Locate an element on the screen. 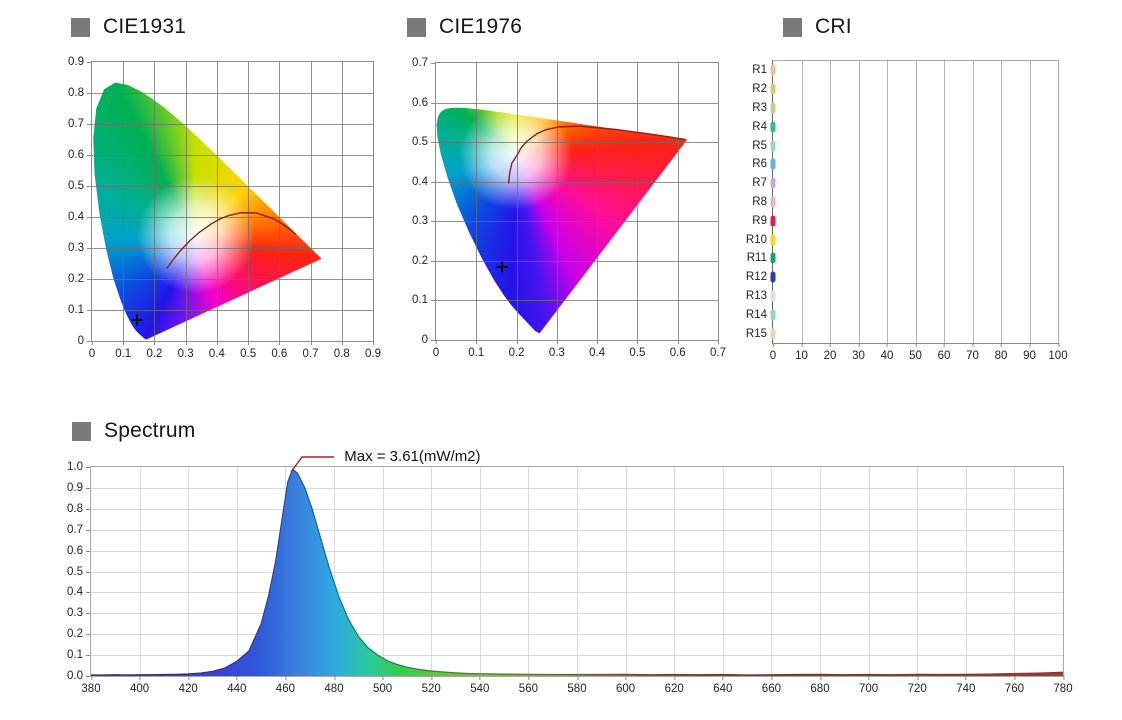  cri-title-bullet-icon is located at coordinates (792, 27).